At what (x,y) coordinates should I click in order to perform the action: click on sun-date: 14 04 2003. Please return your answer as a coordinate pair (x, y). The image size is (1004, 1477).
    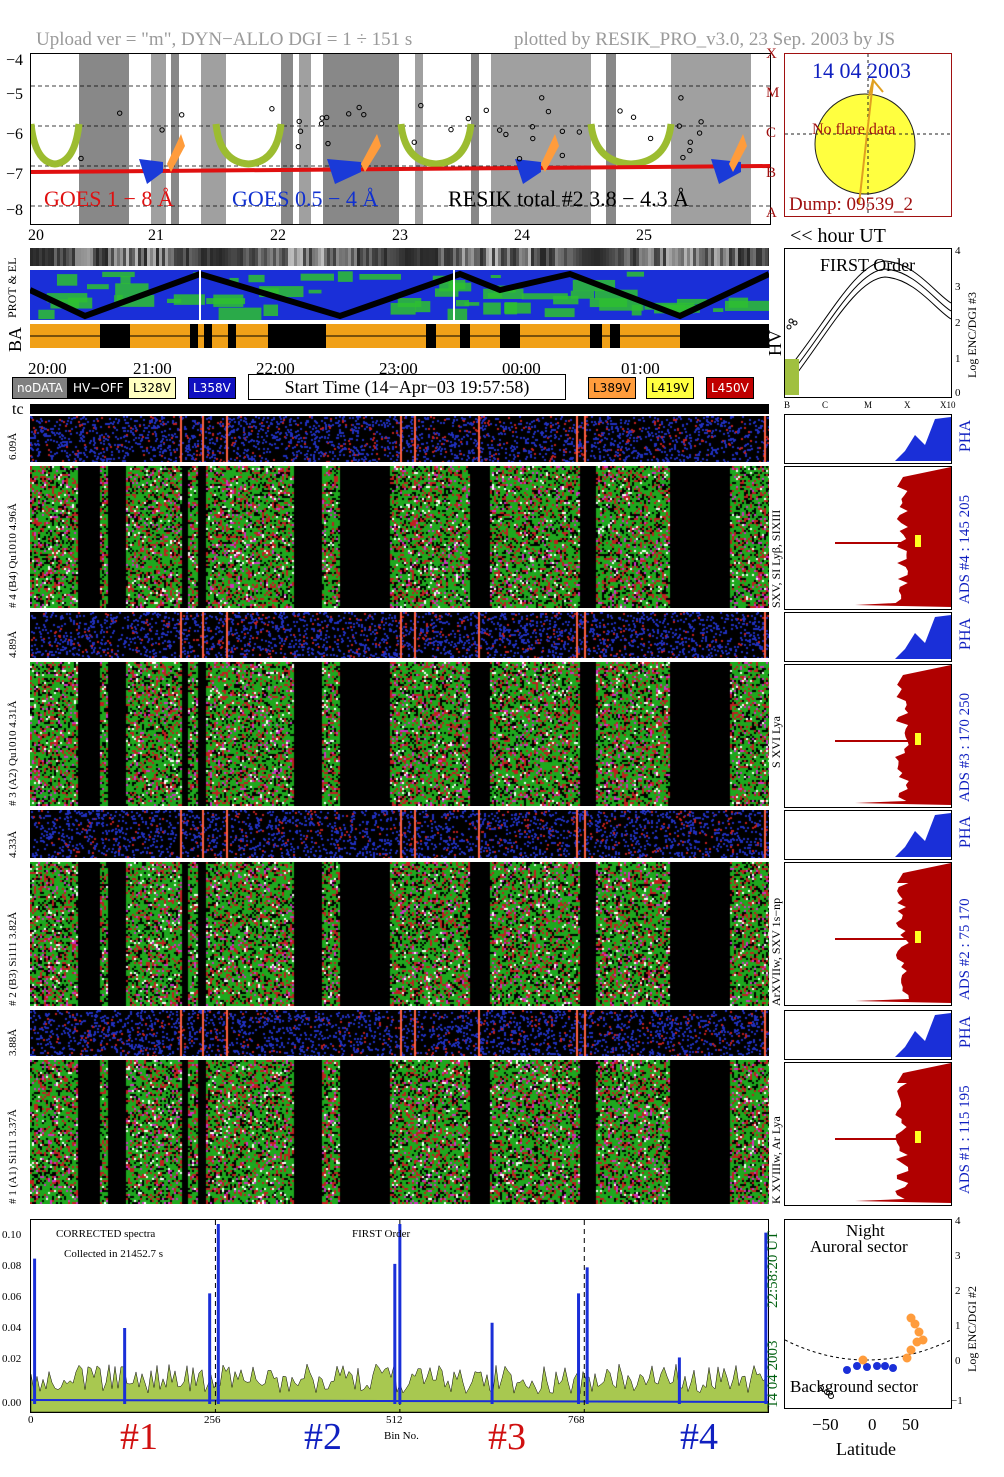
    Looking at the image, I should click on (861, 70).